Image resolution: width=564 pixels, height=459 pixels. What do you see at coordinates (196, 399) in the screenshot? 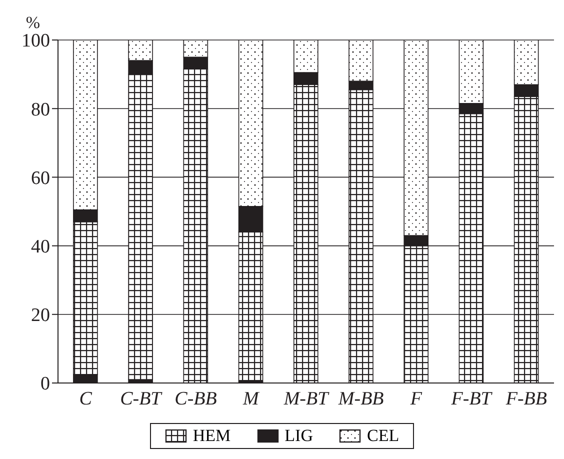
I see `x-tick-label: C-BB` at bounding box center [196, 399].